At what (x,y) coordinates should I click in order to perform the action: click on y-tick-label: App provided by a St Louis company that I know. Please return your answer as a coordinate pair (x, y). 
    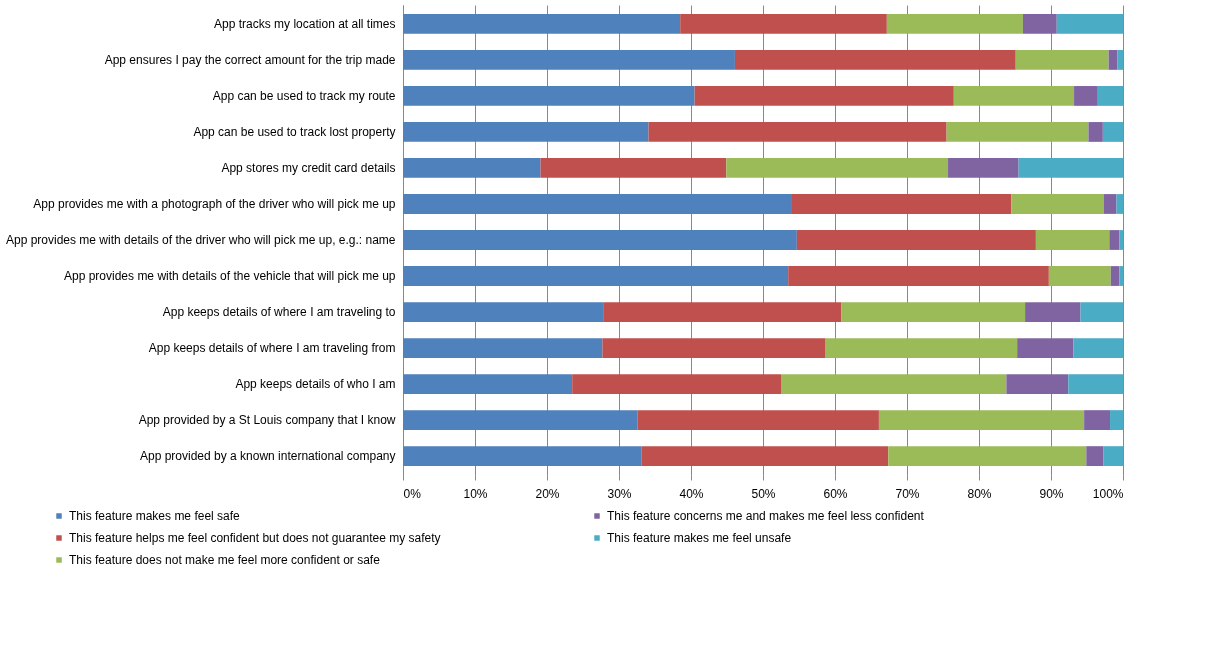
    Looking at the image, I should click on (267, 420).